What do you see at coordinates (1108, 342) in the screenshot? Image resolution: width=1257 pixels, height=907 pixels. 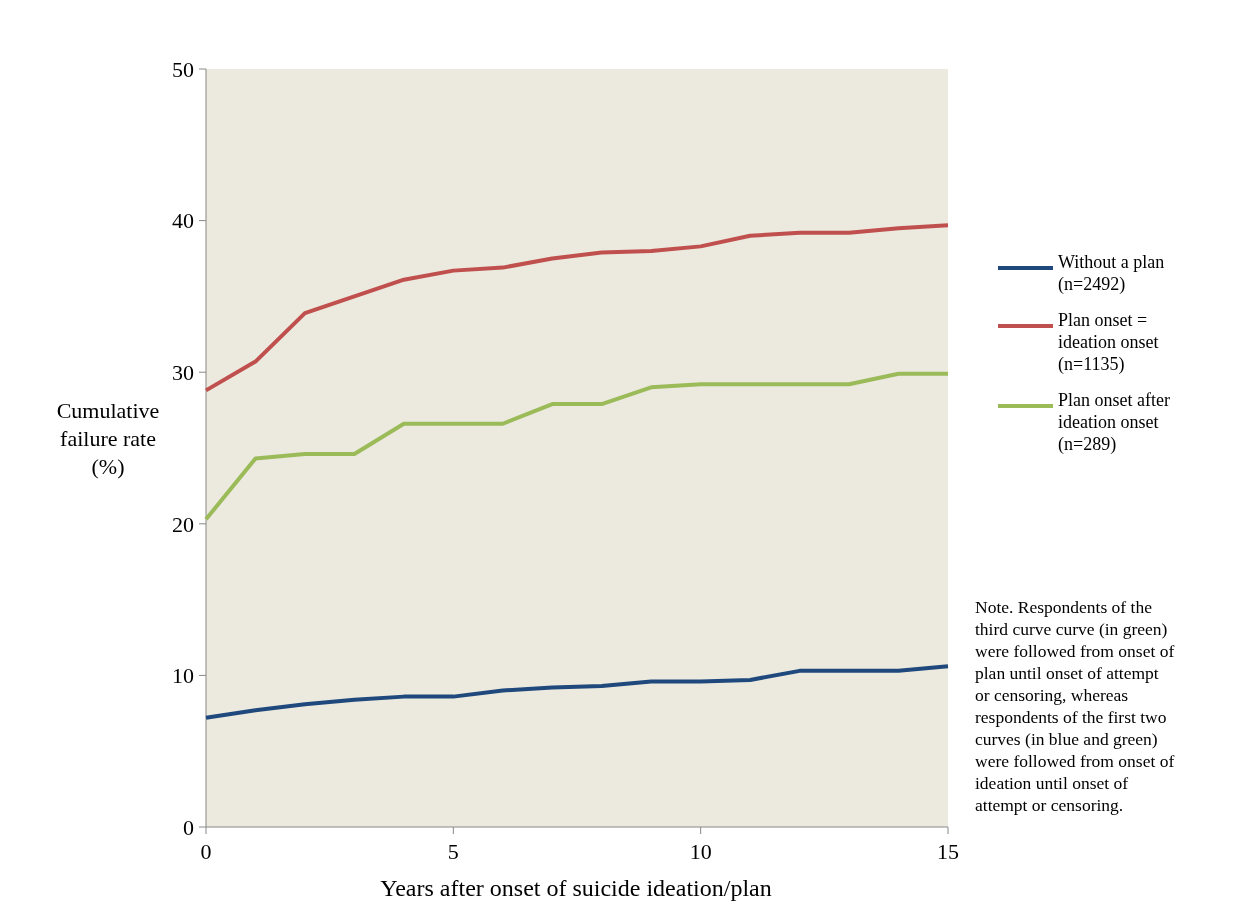 I see `legend-label: Plan onset = ideation onset (n=1135)` at bounding box center [1108, 342].